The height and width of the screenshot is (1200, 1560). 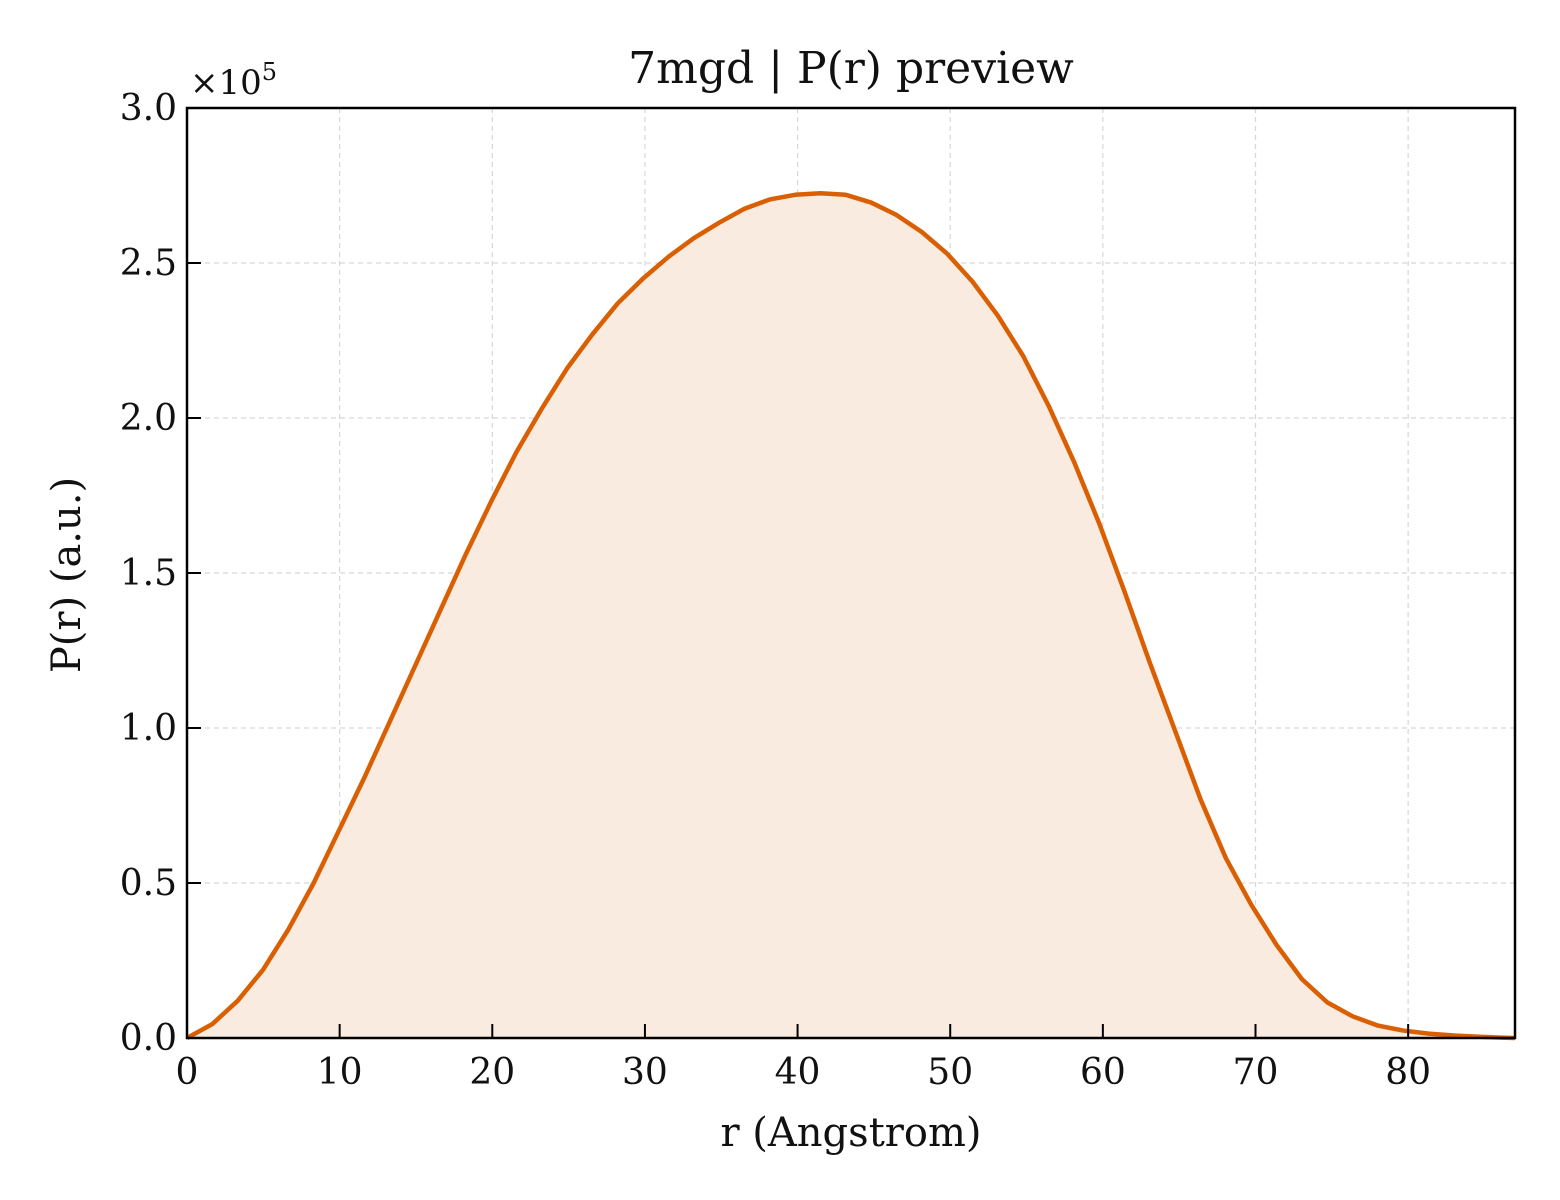 What do you see at coordinates (187, 1072) in the screenshot?
I see `x-tick-label: 0` at bounding box center [187, 1072].